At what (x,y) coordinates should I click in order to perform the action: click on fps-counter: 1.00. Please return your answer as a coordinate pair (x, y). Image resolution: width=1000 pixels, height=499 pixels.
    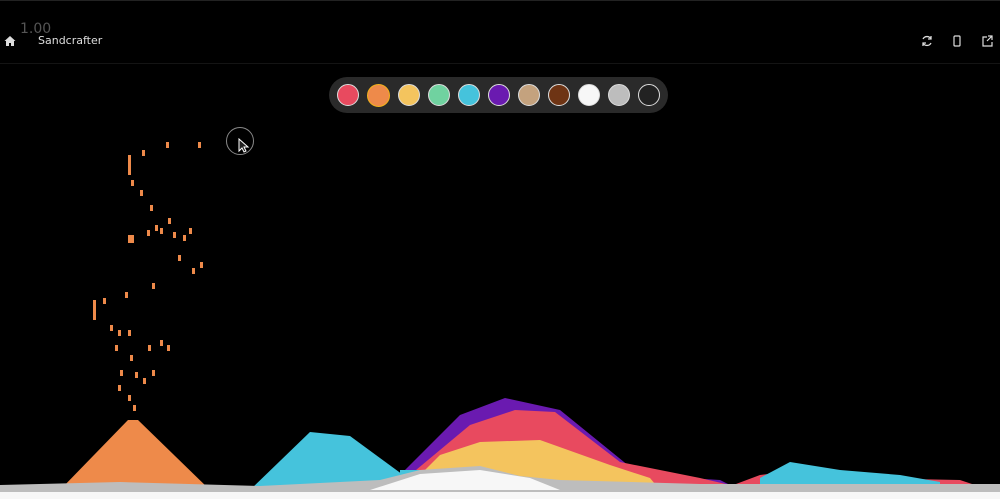
    Looking at the image, I should click on (36, 29).